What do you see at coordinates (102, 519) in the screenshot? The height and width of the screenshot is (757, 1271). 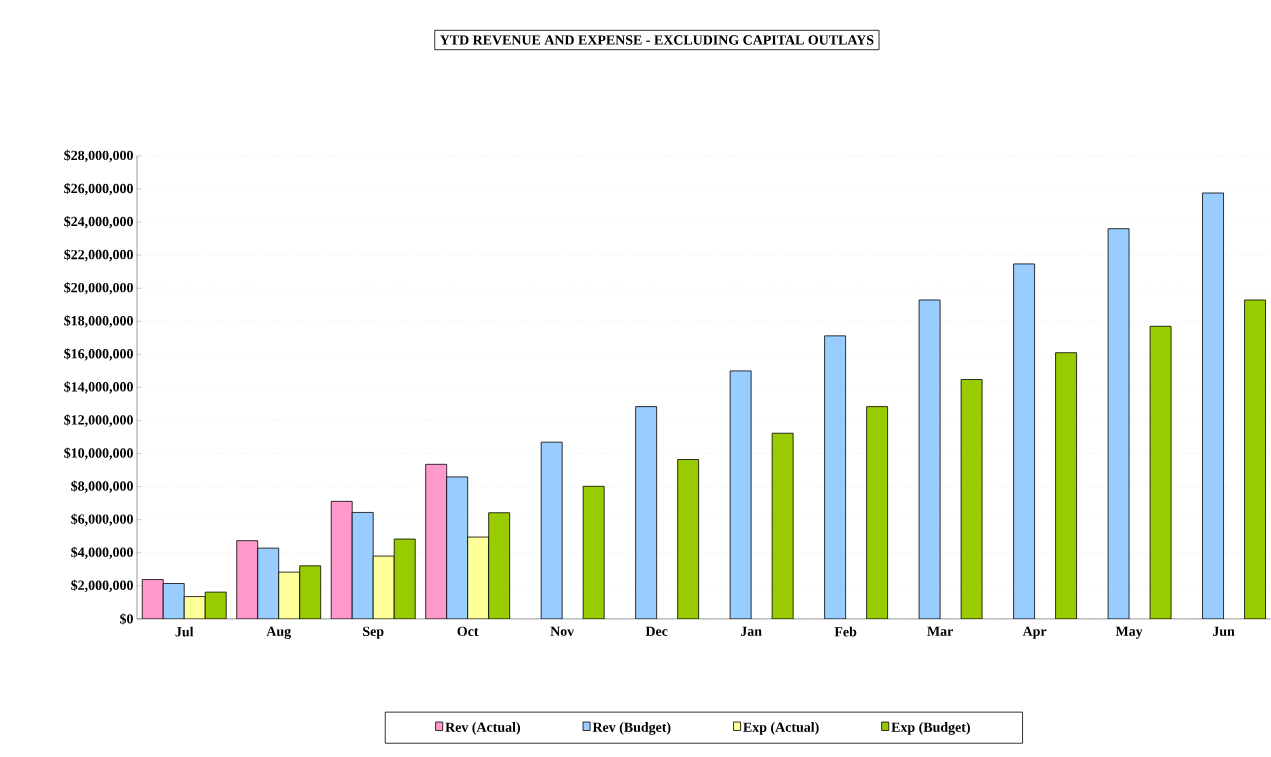 I see `y-tick-label: $6,000,000` at bounding box center [102, 519].